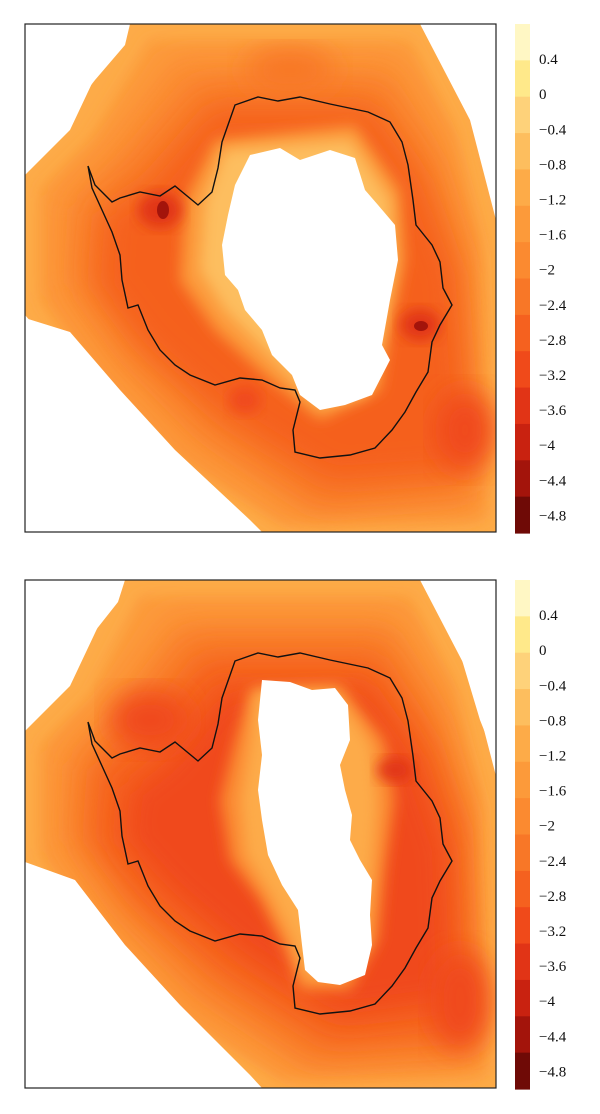 The height and width of the screenshot is (1114, 600). Describe the element at coordinates (552, 721) in the screenshot. I see `colorbar-tick-label-bottom-3: −0.8` at that location.